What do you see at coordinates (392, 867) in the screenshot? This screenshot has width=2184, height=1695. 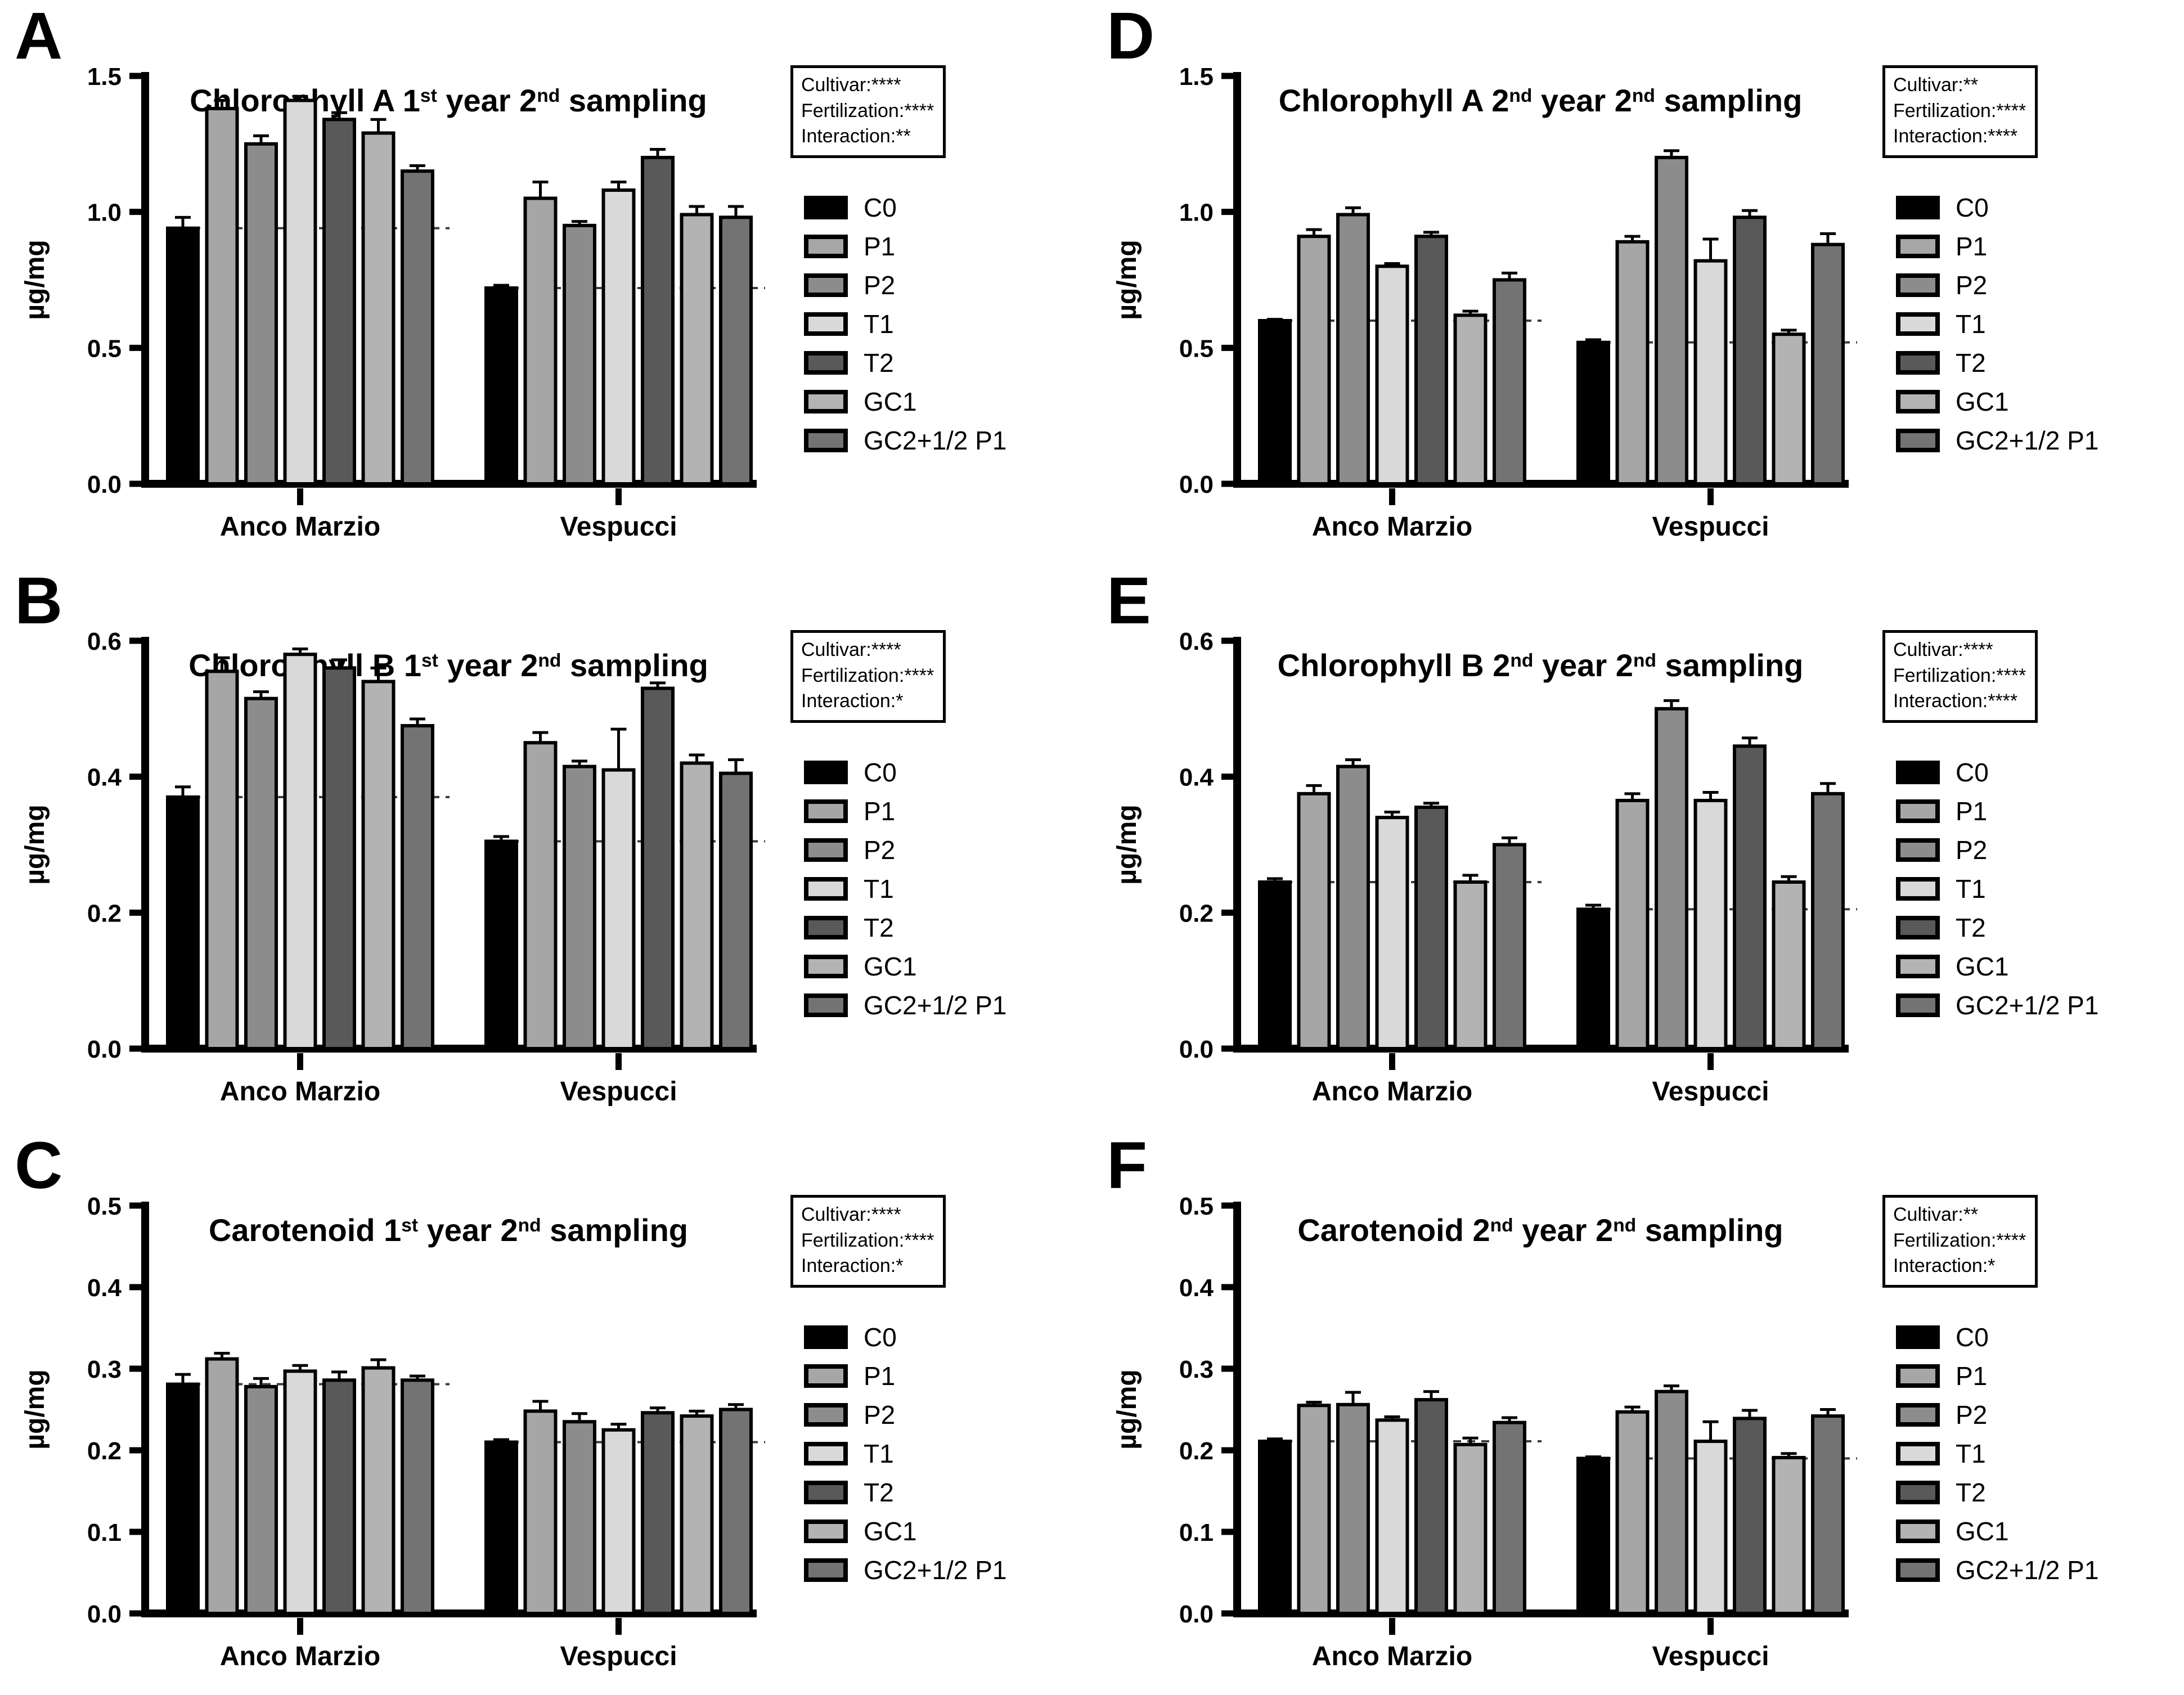 I see `bar-chart: 0.0 0.2 0.4 0.6 µg/mg Anco Marzio Vespucci` at bounding box center [392, 867].